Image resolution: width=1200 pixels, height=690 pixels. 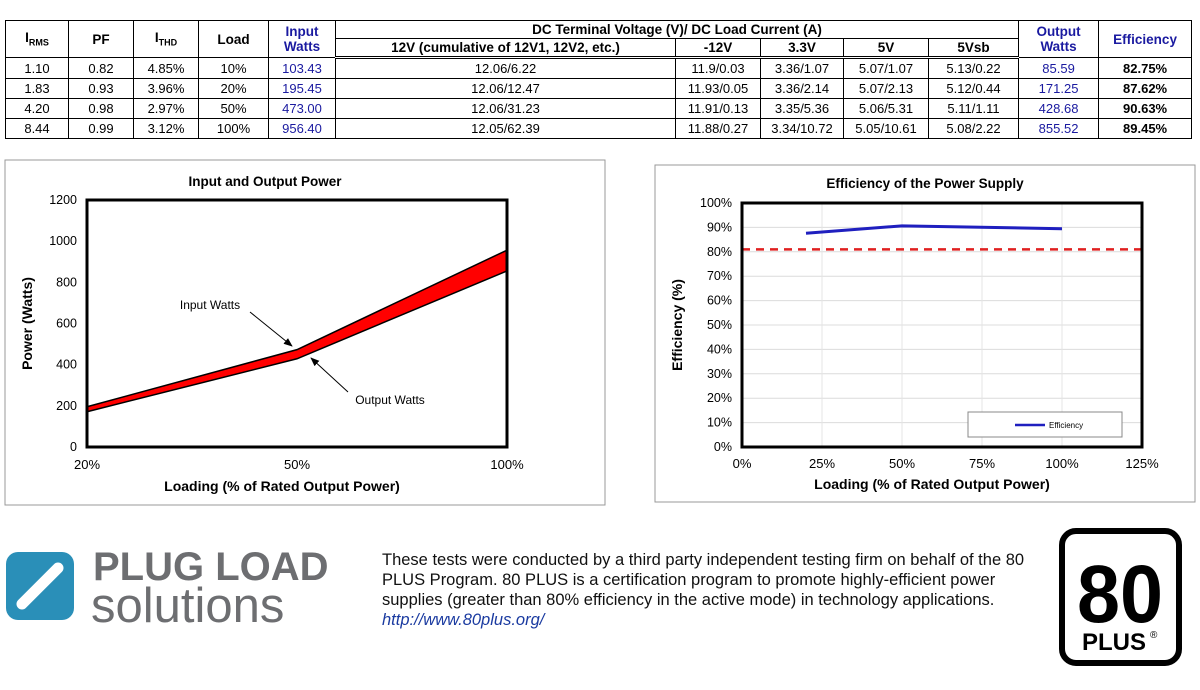 I want to click on chart-title: Input and Output Power, so click(x=266, y=181).